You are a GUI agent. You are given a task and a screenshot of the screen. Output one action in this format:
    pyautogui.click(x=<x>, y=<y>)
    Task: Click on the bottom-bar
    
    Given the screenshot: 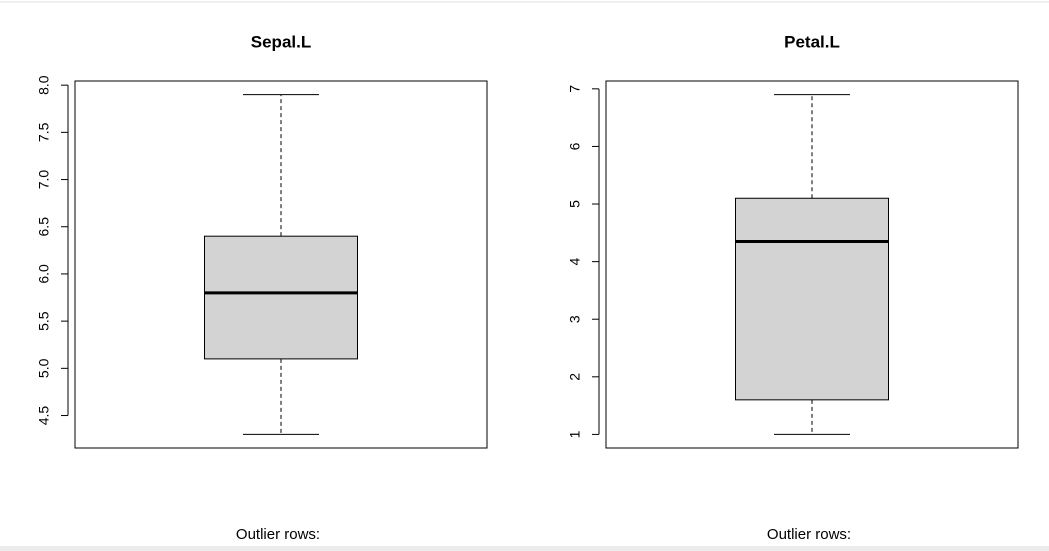 What is the action you would take?
    pyautogui.click(x=524, y=548)
    